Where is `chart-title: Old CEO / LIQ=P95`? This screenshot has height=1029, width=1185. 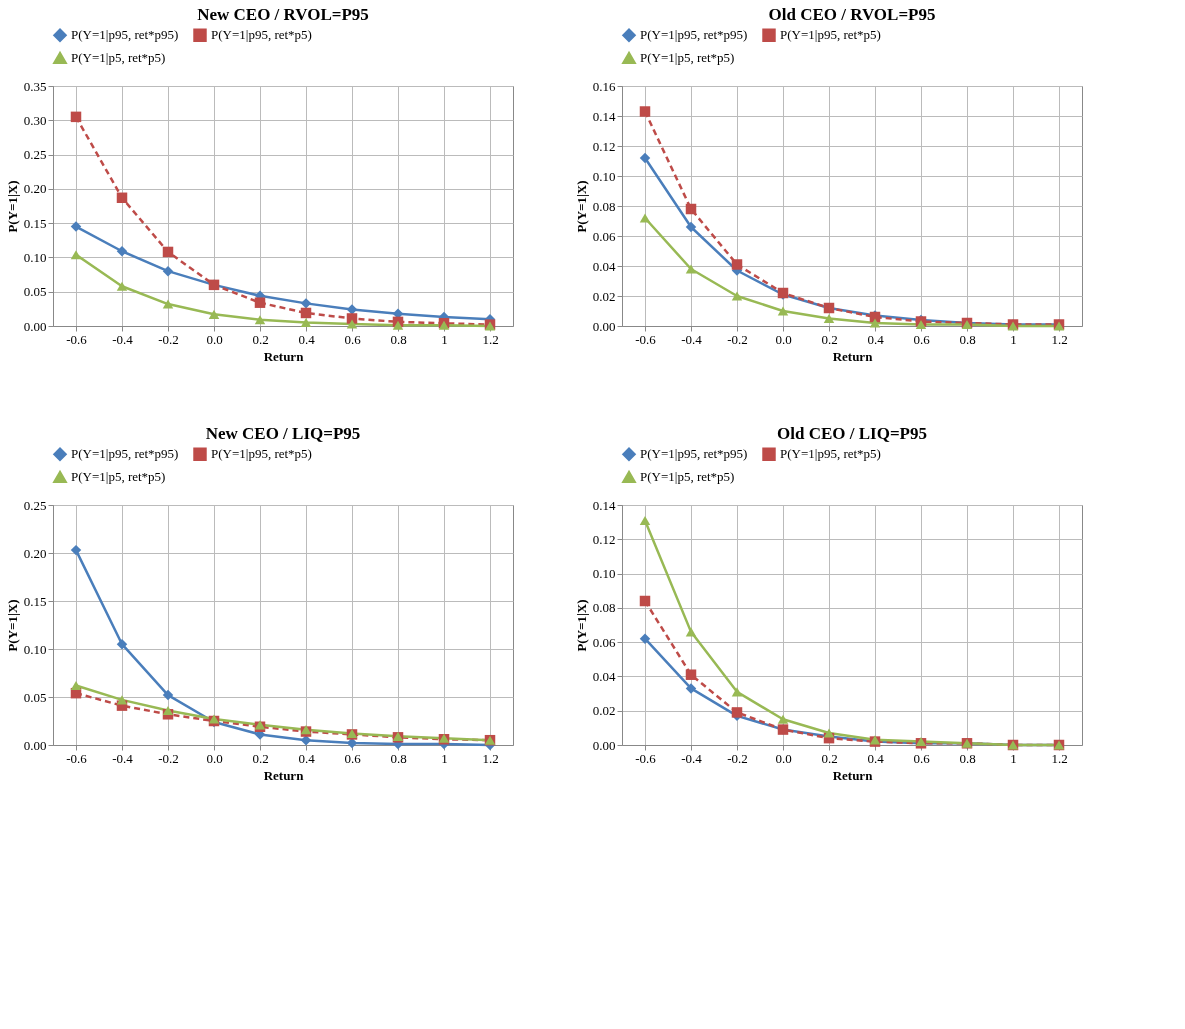
chart-title: Old CEO / LIQ=P95 is located at coordinates (852, 433).